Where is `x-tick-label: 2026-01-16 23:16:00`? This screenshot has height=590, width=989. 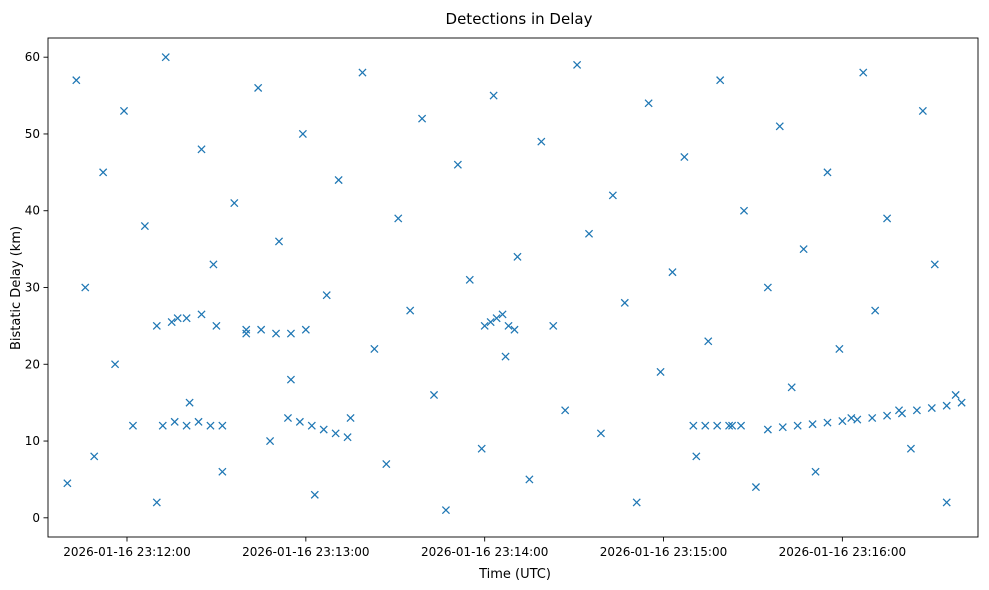 x-tick-label: 2026-01-16 23:16:00 is located at coordinates (842, 552).